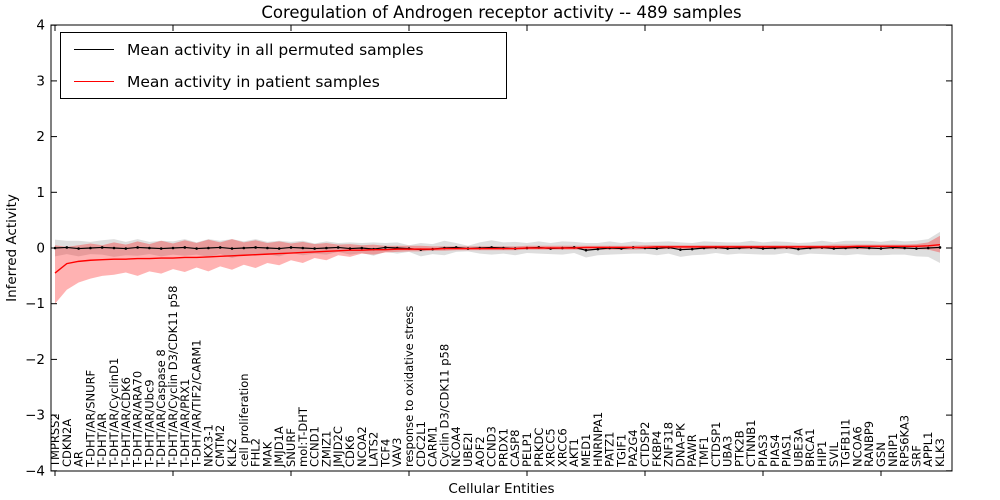 The image size is (1000, 500). I want to click on legend-label: Mean activity in patient samples, so click(253, 81).